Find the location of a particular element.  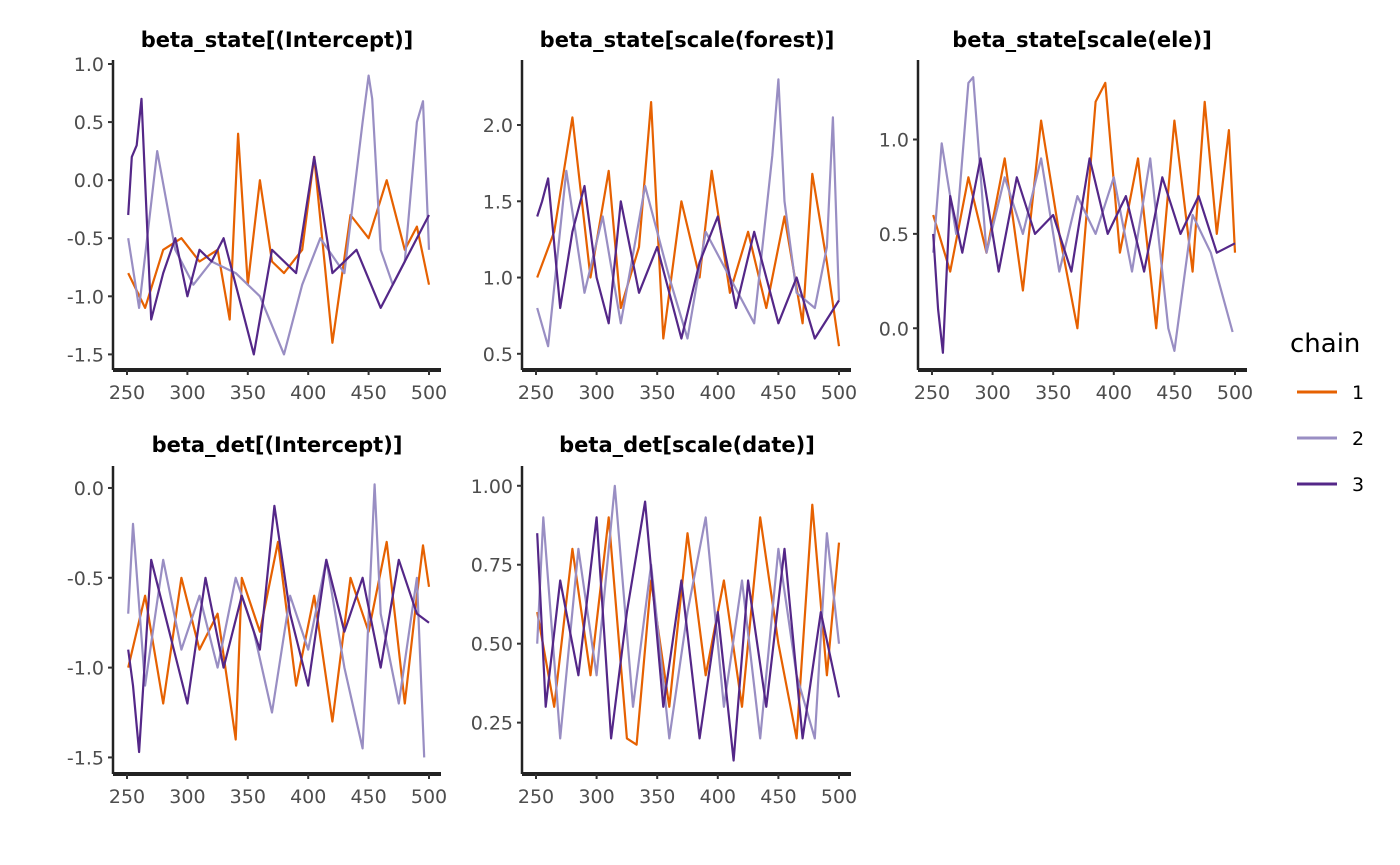

panel-title: beta_det[scale(date)] is located at coordinates (687, 445).